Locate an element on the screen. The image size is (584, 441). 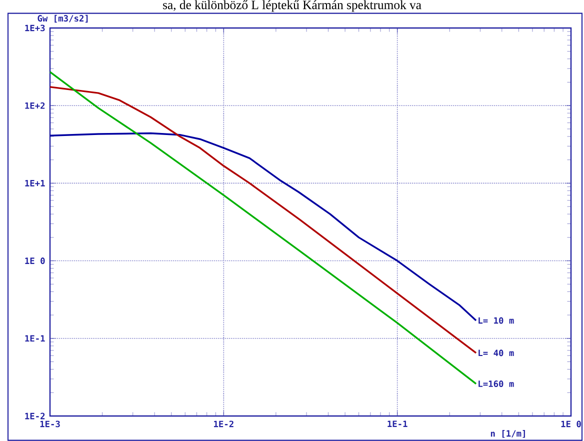
x-tick-label: 1E-2 is located at coordinates (224, 424).